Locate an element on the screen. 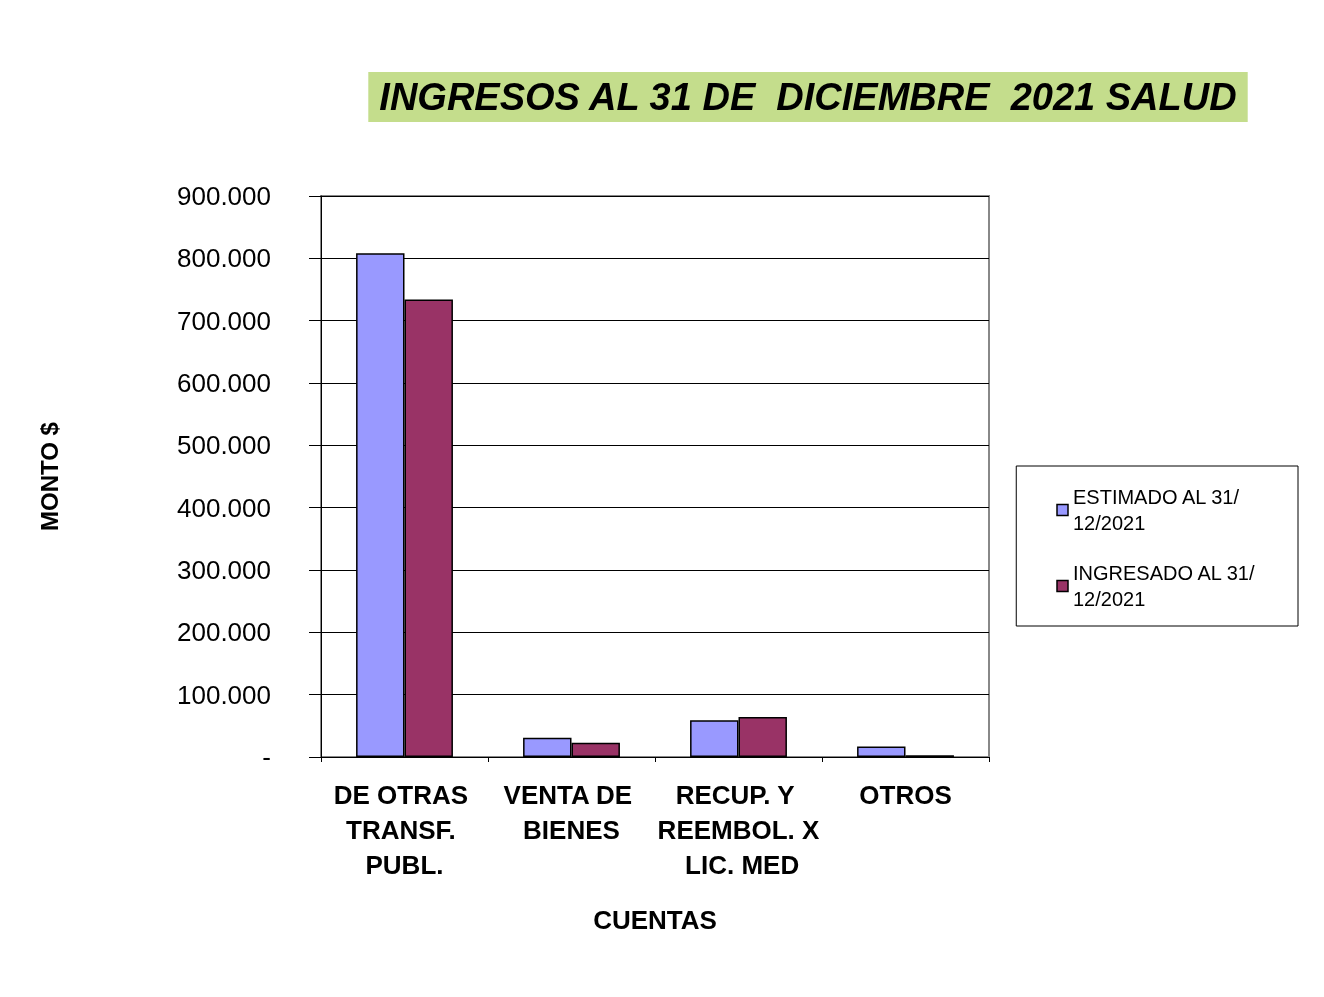  y-axis-title: MONTO $ is located at coordinates (49, 476).